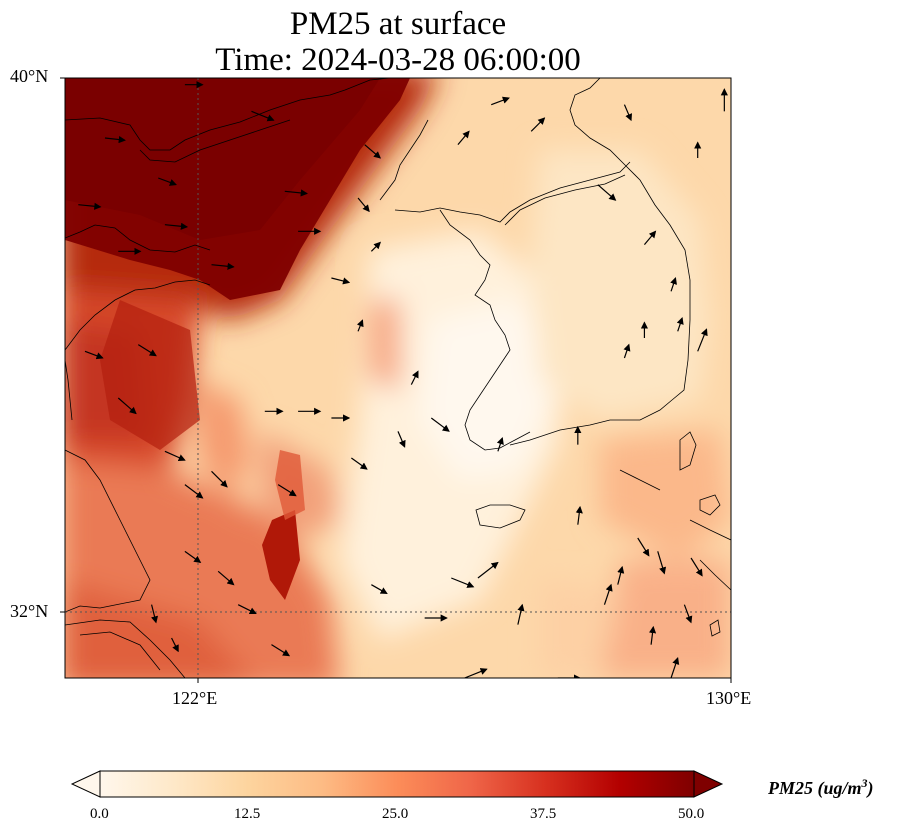  Describe the element at coordinates (870, 788) in the screenshot. I see `colorbar-label-close: )` at that location.